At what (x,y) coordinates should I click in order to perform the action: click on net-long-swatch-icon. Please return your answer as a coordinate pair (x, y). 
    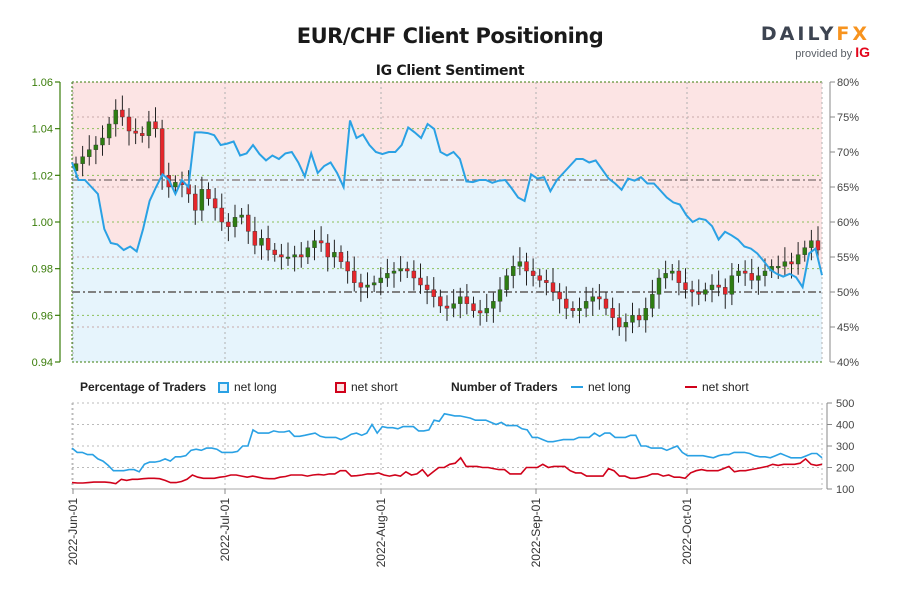
    Looking at the image, I should click on (223, 387).